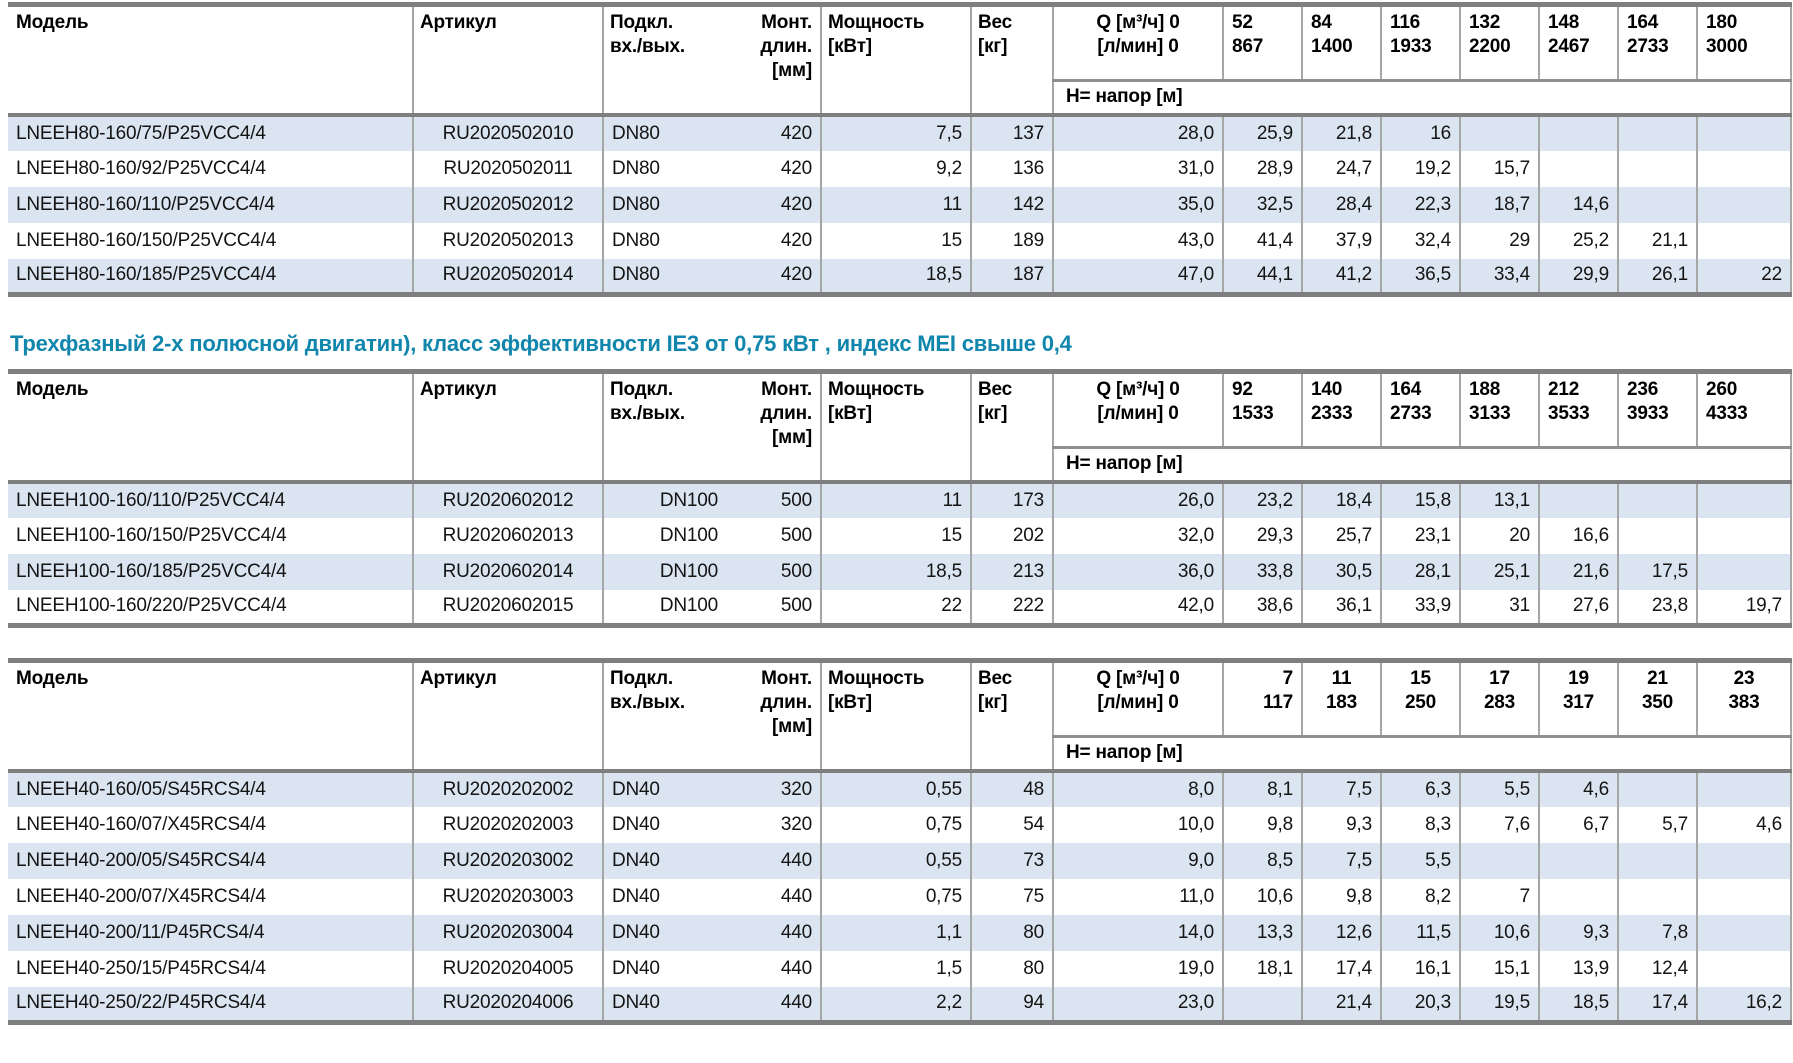 The width and height of the screenshot is (1793, 1063). Describe the element at coordinates (141, 860) in the screenshot. I see `model-cell: LNEEH40-200/05/S45RCS4/4` at that location.